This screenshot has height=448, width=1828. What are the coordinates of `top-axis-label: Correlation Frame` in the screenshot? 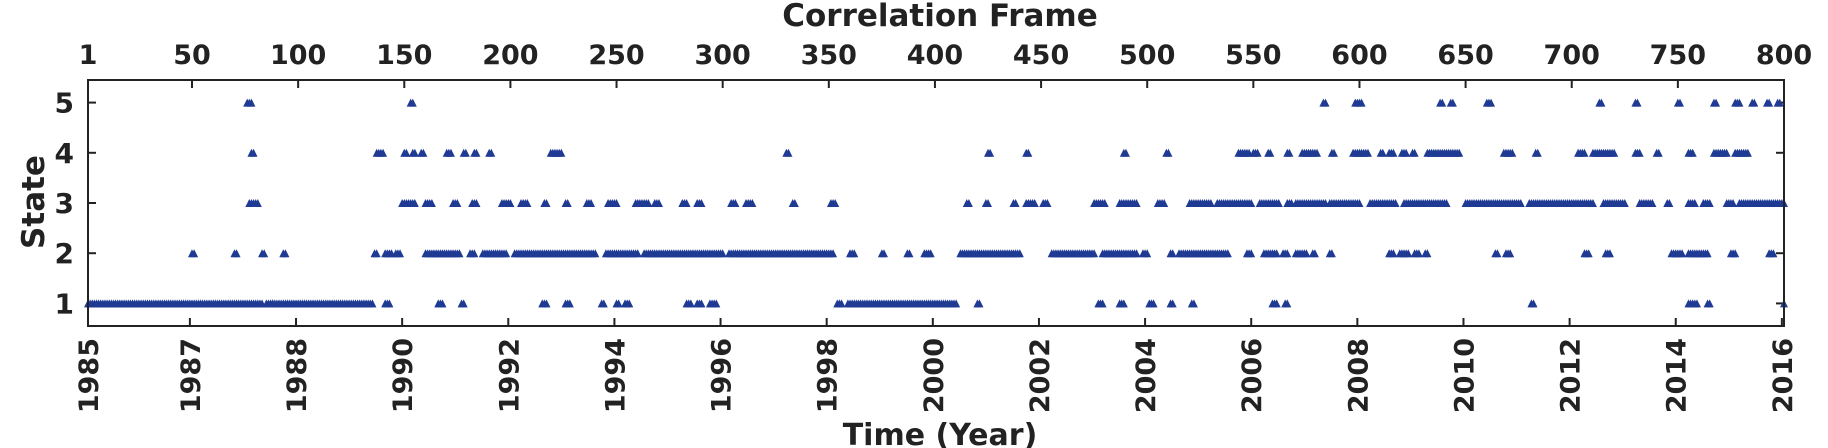 It's located at (940, 17).